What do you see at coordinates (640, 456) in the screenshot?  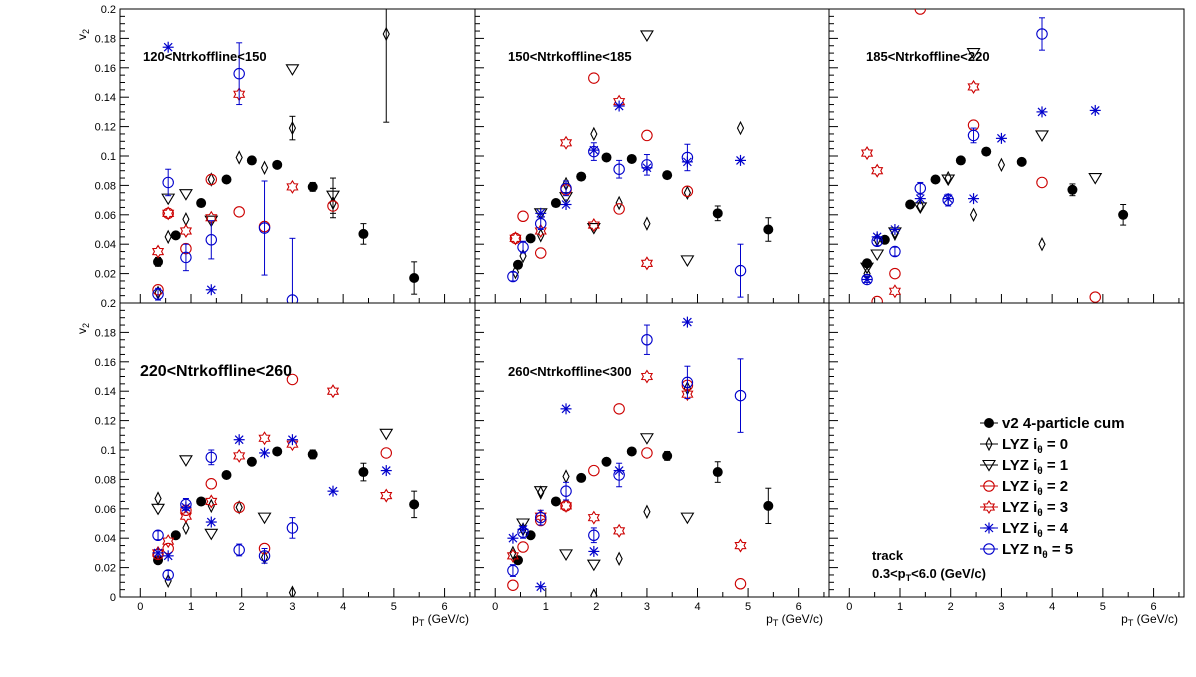 I see `panel-data` at bounding box center [640, 456].